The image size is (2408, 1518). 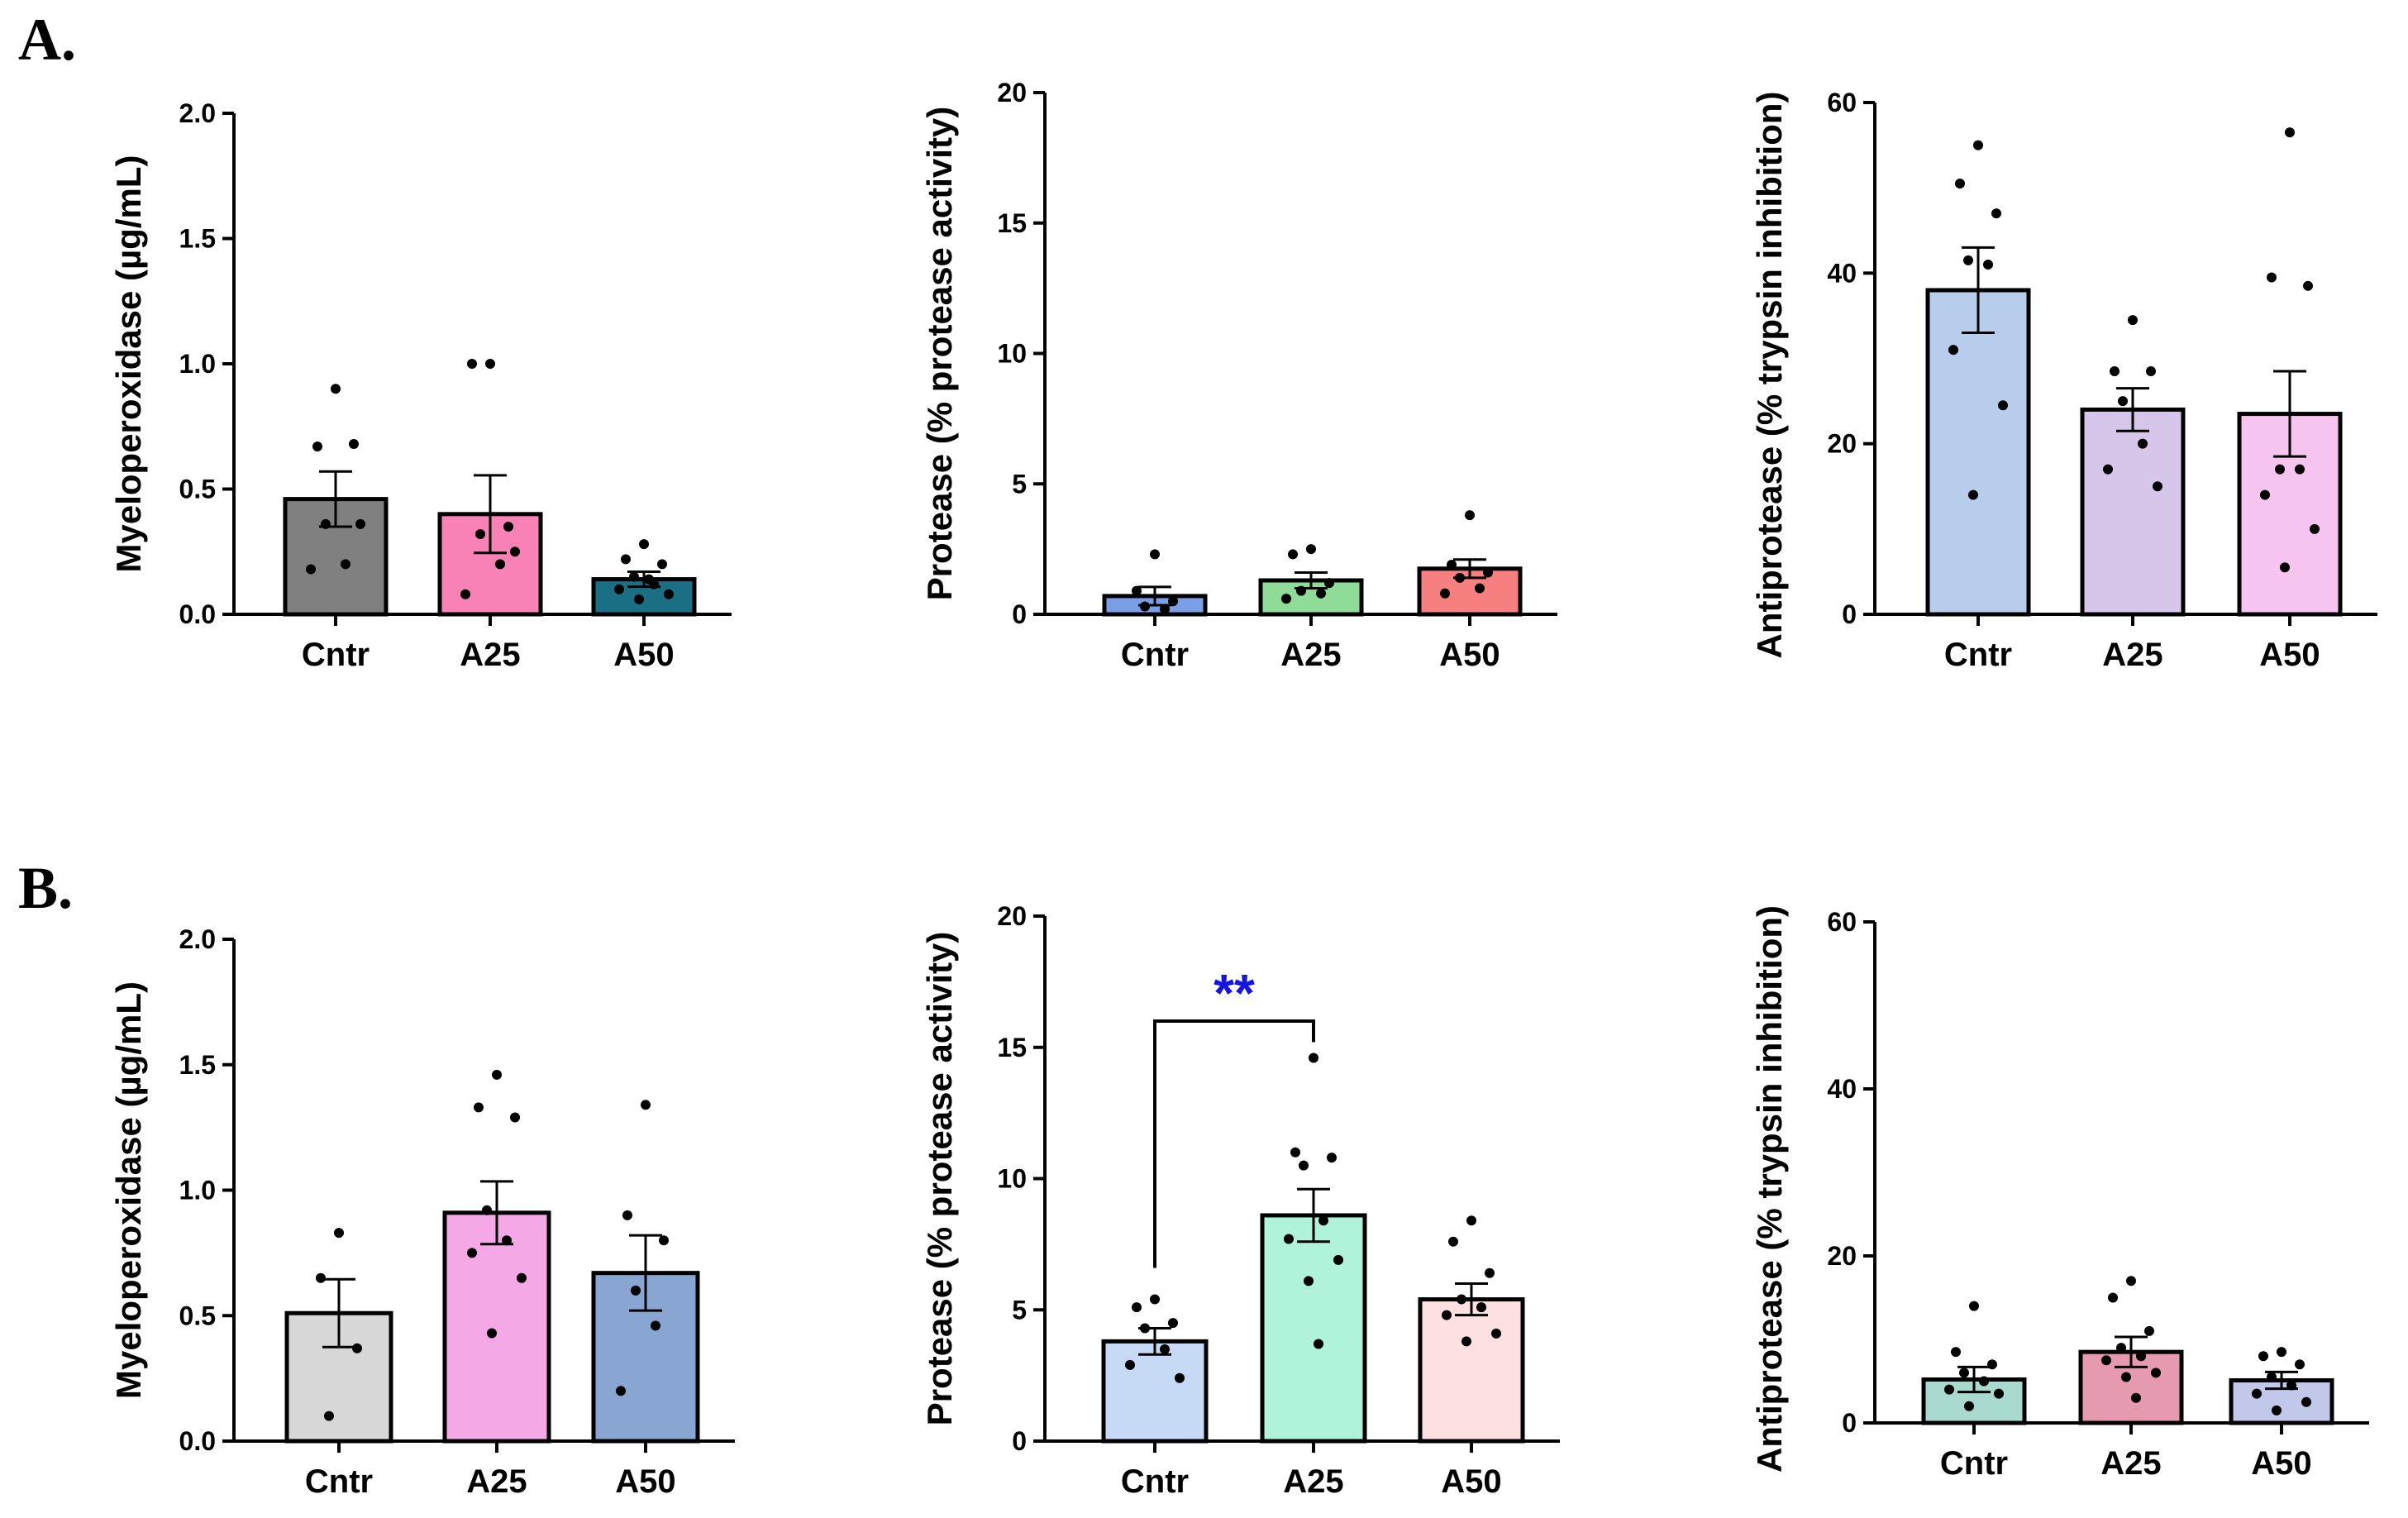 I want to click on y-axis-title: Myeloperoxidase (µg/mL), so click(x=128, y=364).